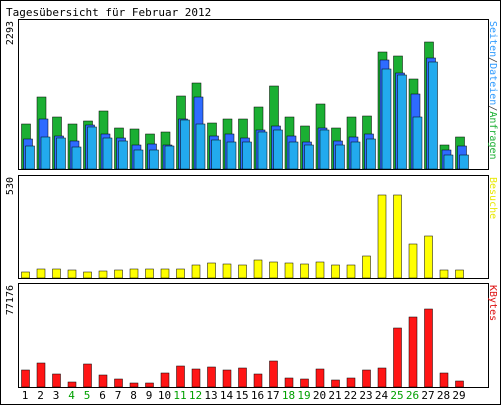 Image resolution: width=501 pixels, height=405 pixels. I want to click on x-tick-label-day-29: 29, so click(458, 395).